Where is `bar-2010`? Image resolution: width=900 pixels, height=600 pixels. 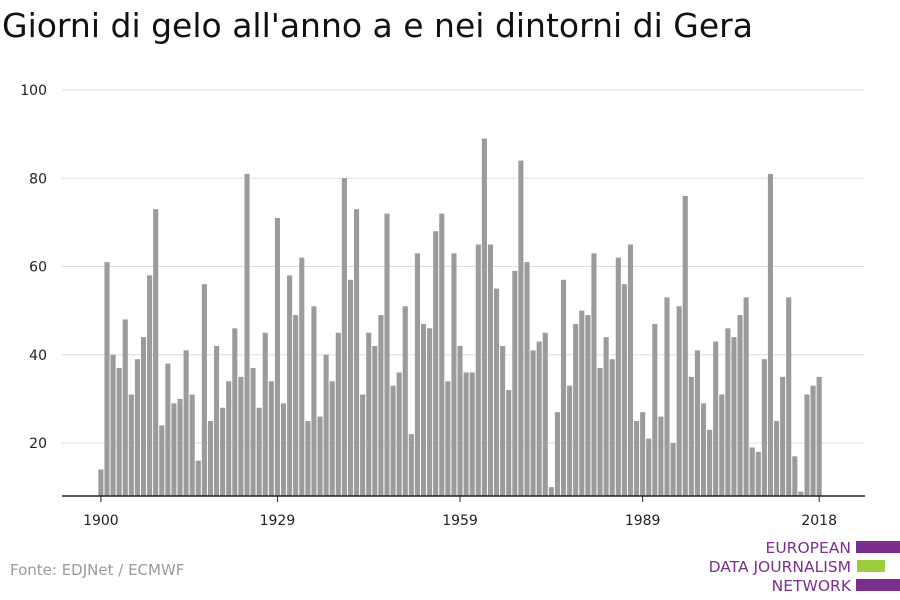 bar-2010 is located at coordinates (770, 334).